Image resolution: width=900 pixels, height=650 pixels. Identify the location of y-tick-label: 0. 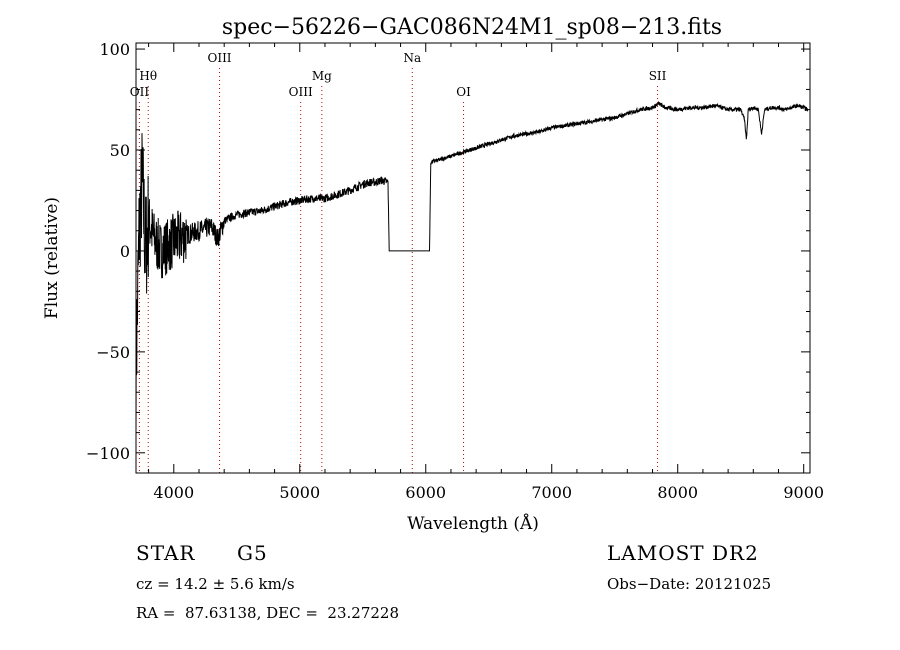
(125, 251).